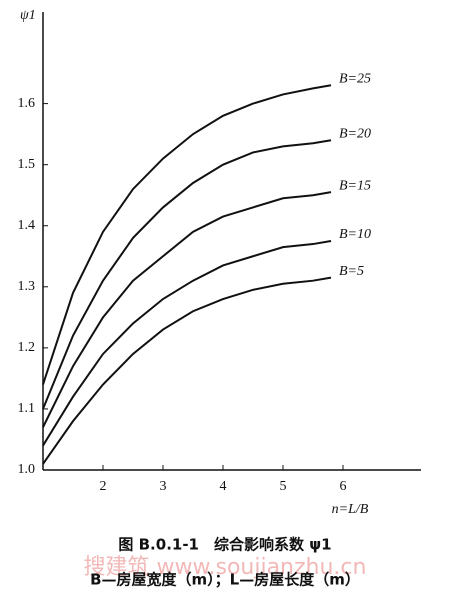 The image size is (450, 600). What do you see at coordinates (103, 486) in the screenshot?
I see `x-tick-label: 2` at bounding box center [103, 486].